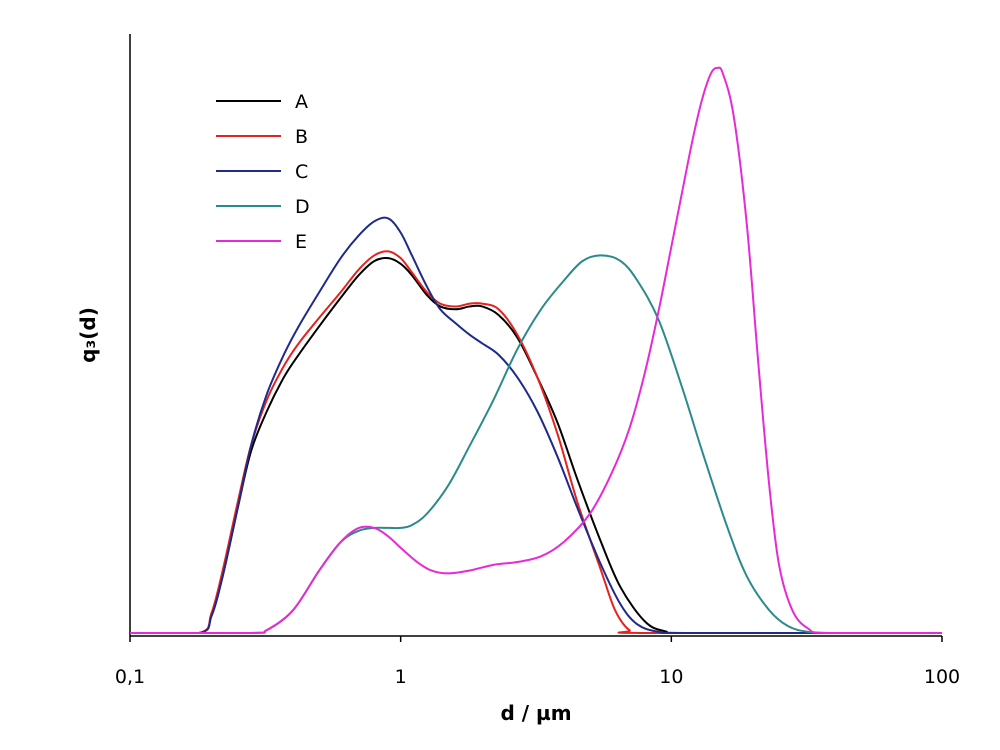 This screenshot has width=1000, height=750. What do you see at coordinates (942, 677) in the screenshot?
I see `x-tick-label: 100` at bounding box center [942, 677].